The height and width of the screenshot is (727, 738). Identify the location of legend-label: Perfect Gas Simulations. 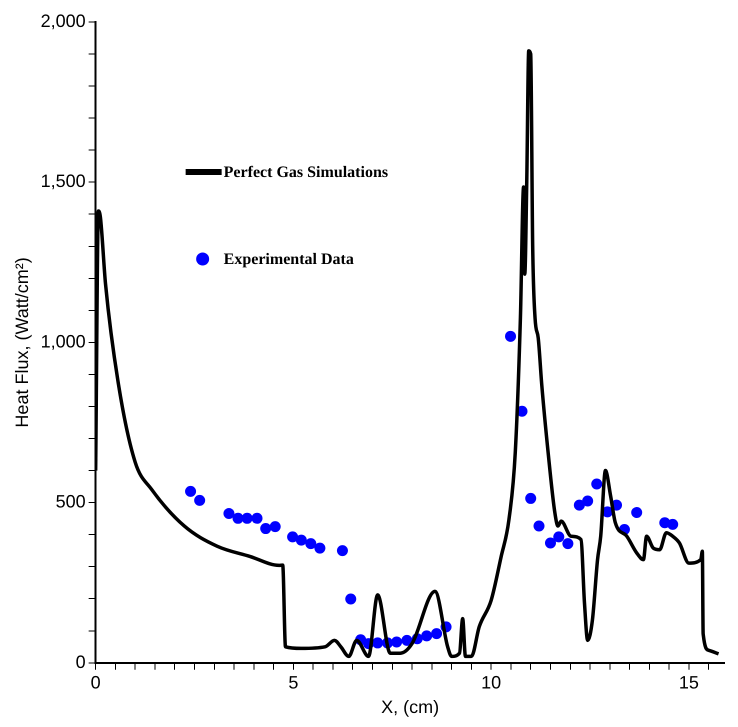
(306, 173).